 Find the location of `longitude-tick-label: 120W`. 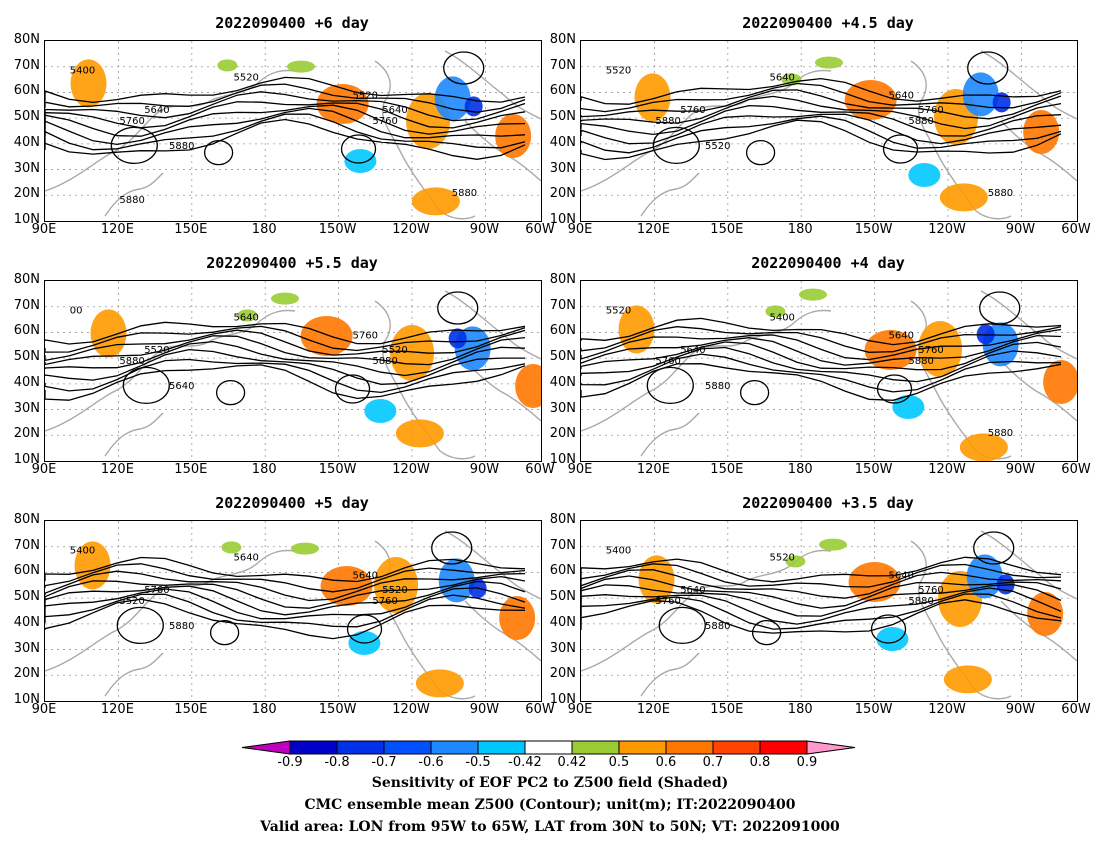

longitude-tick-label: 120W is located at coordinates (947, 709).